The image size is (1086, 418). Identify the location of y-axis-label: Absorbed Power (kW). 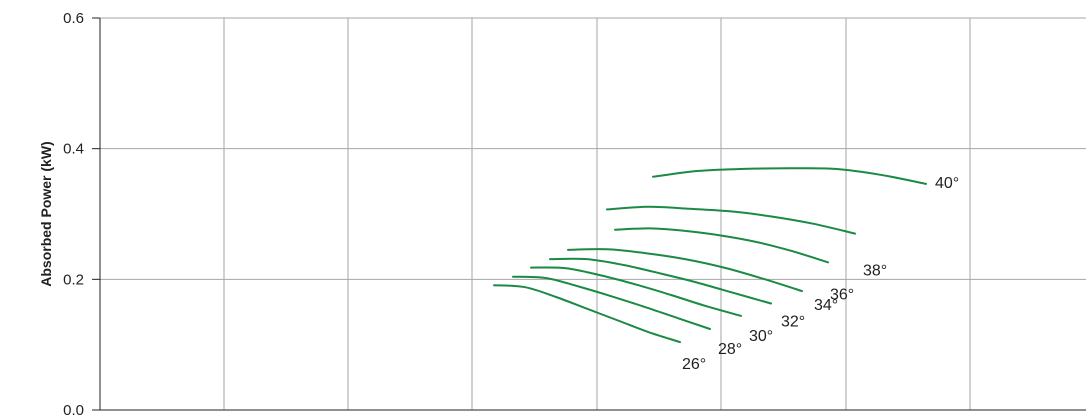
(46, 213).